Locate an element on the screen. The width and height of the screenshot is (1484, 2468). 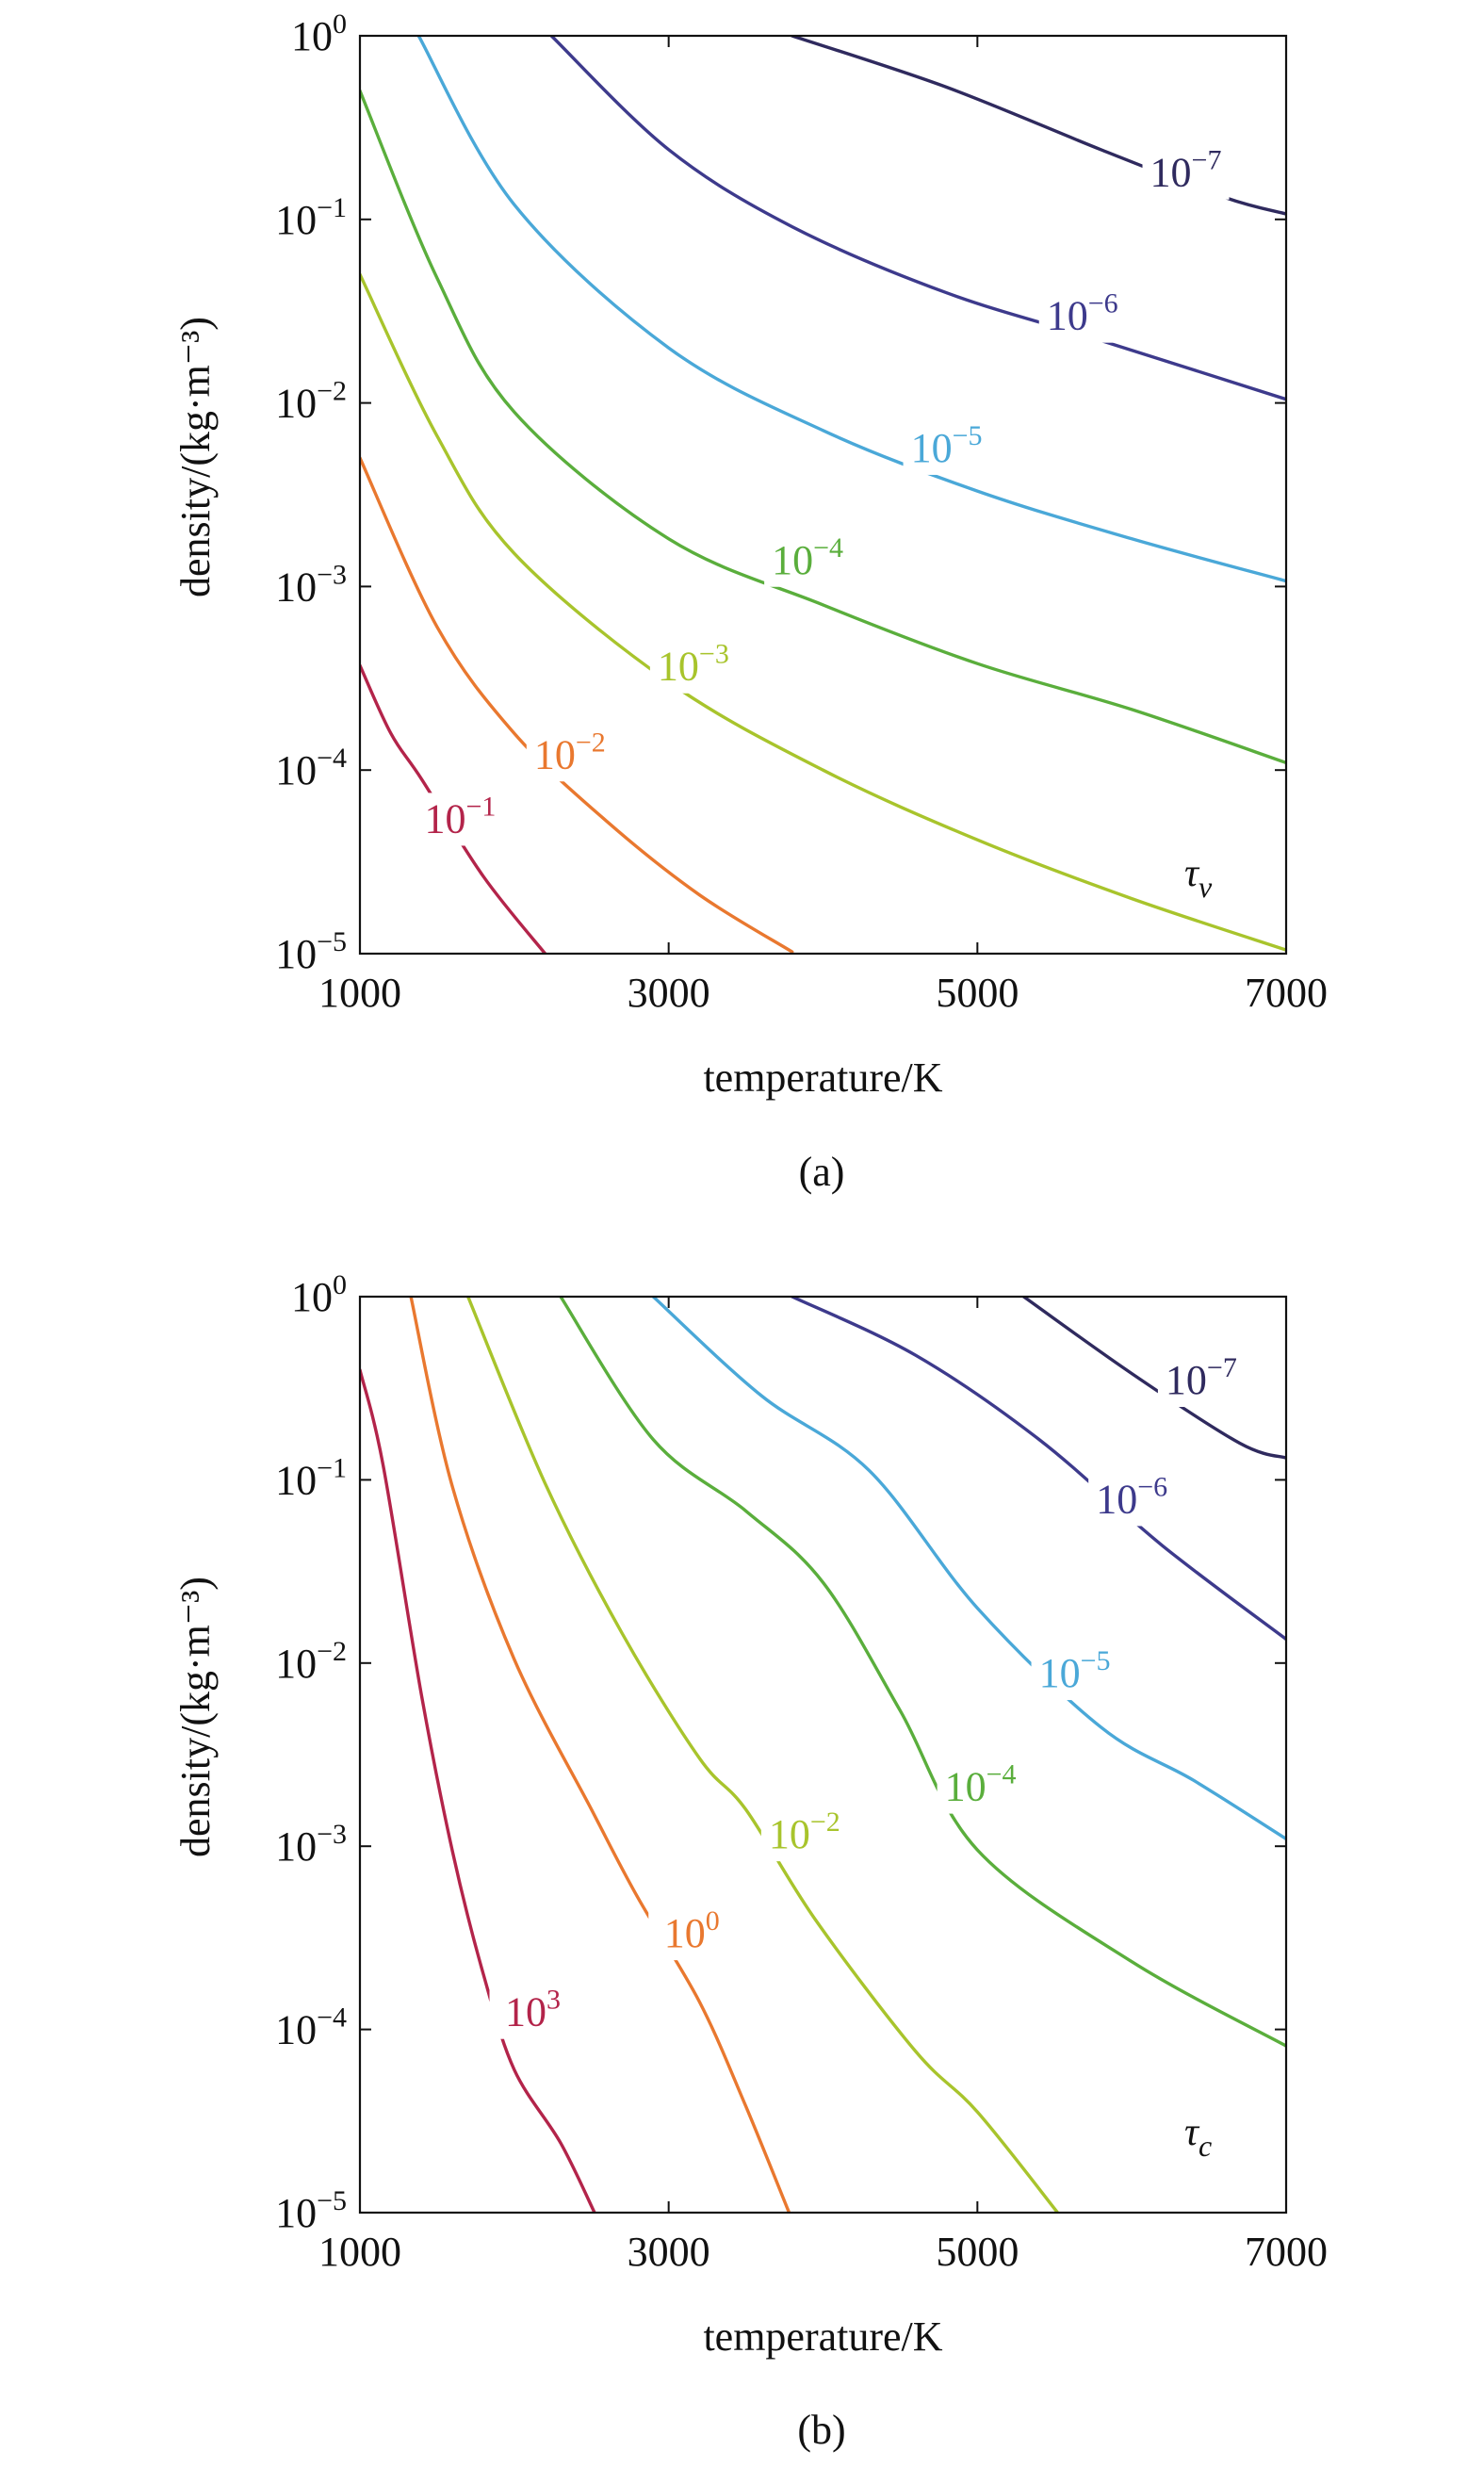
tau-annotation: τv is located at coordinates (1198, 878).